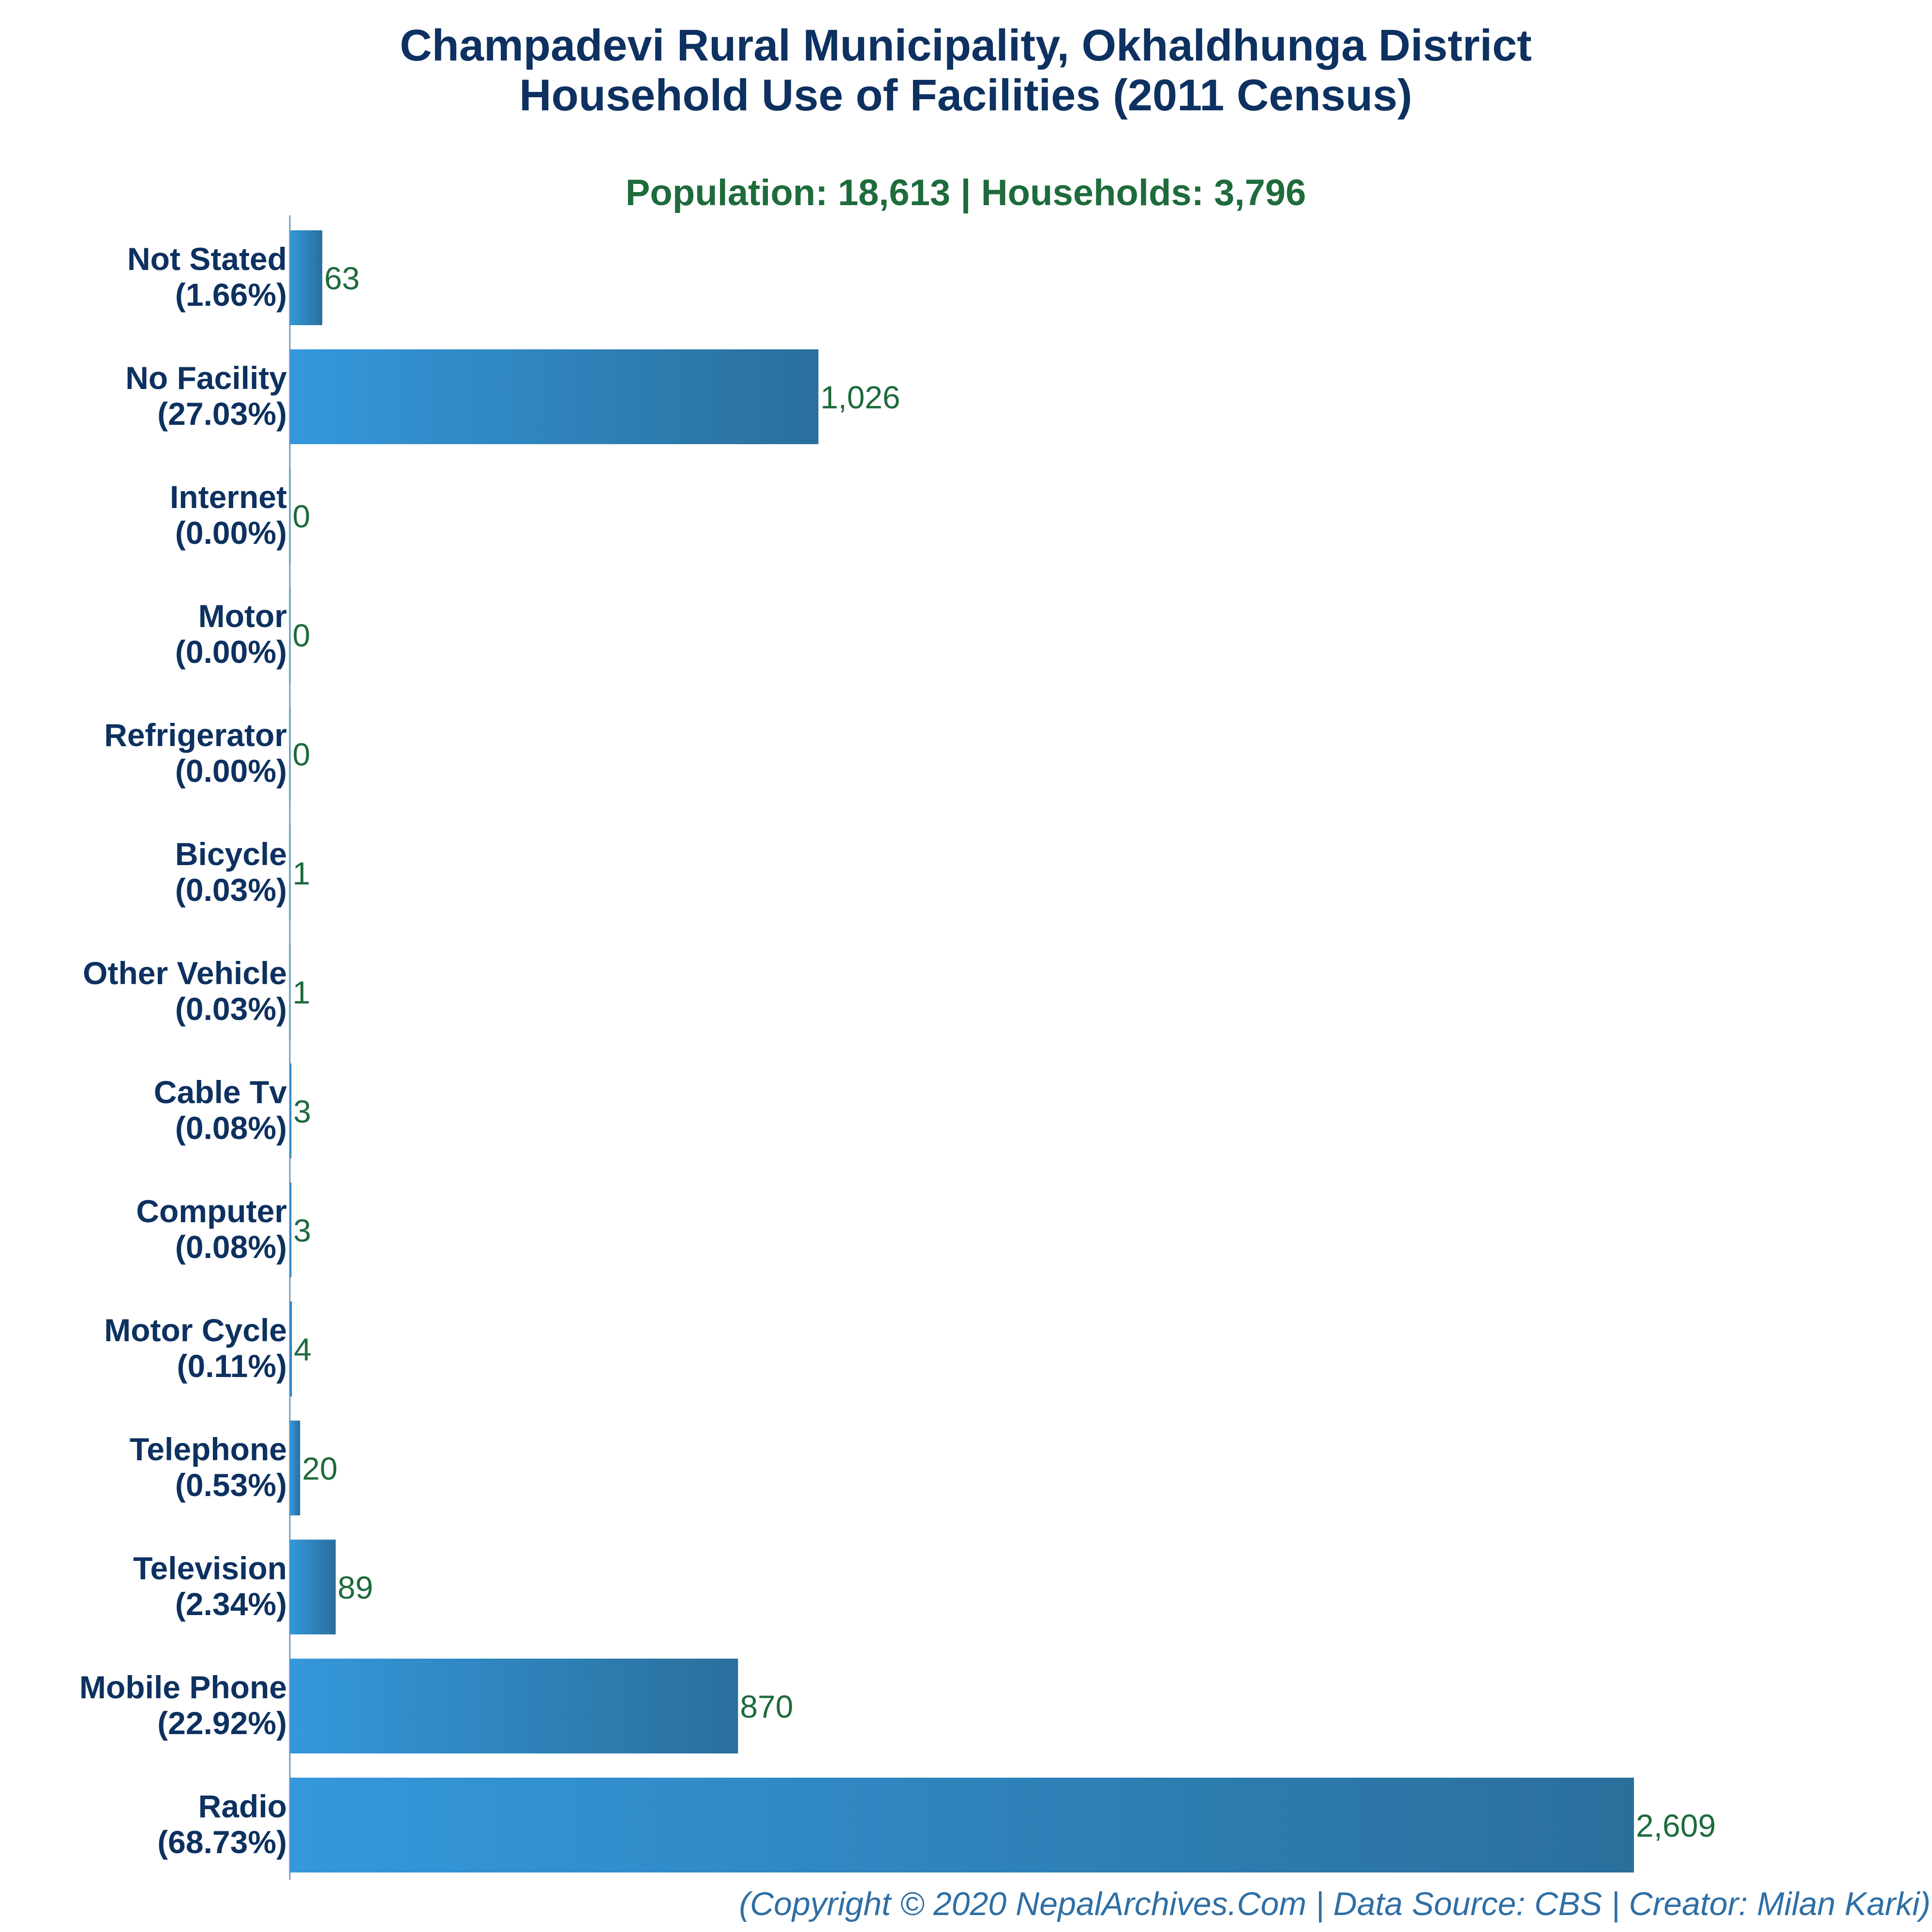 The image size is (1932, 1932). What do you see at coordinates (290, 753) in the screenshot?
I see `bar-refrigerator` at bounding box center [290, 753].